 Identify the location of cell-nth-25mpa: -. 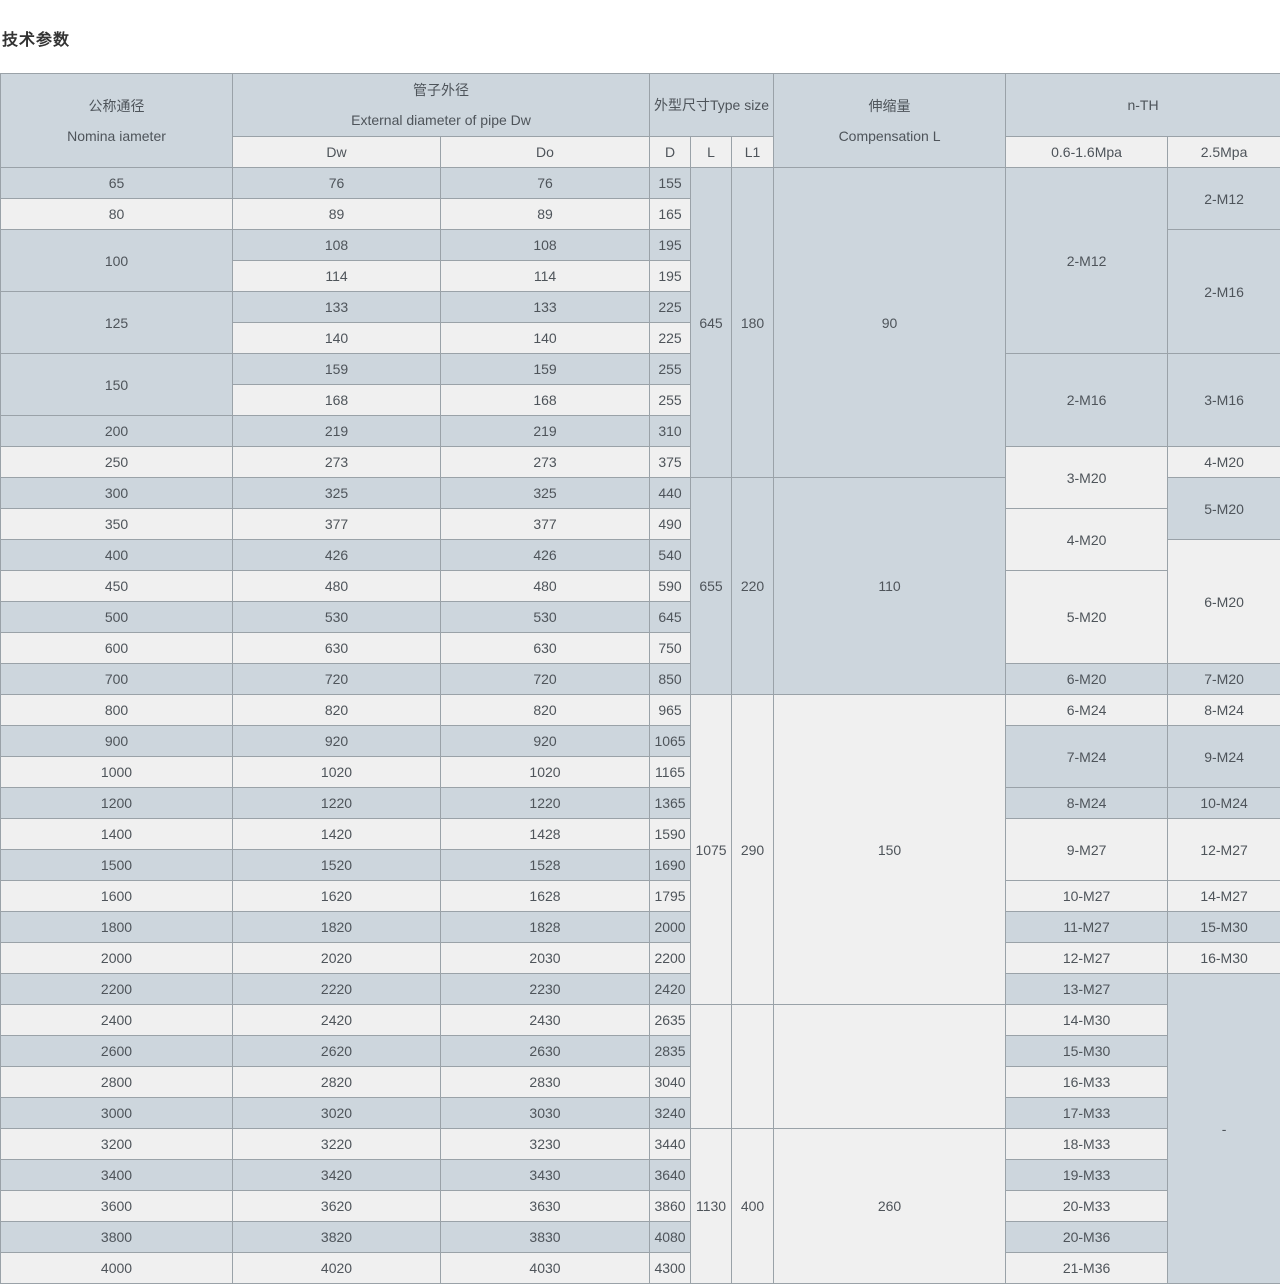
(1224, 1129).